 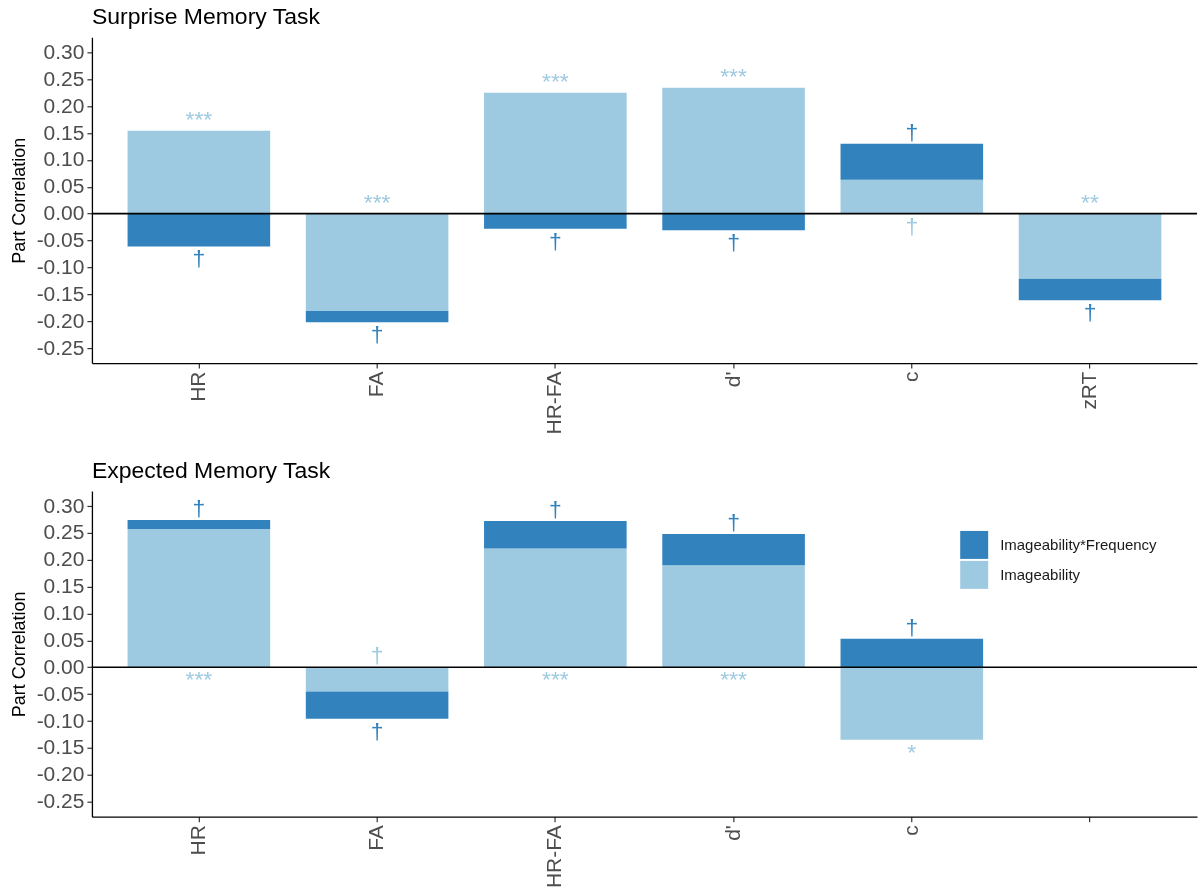 I want to click on legend-label: Imageability*Frequency, so click(x=1079, y=544).